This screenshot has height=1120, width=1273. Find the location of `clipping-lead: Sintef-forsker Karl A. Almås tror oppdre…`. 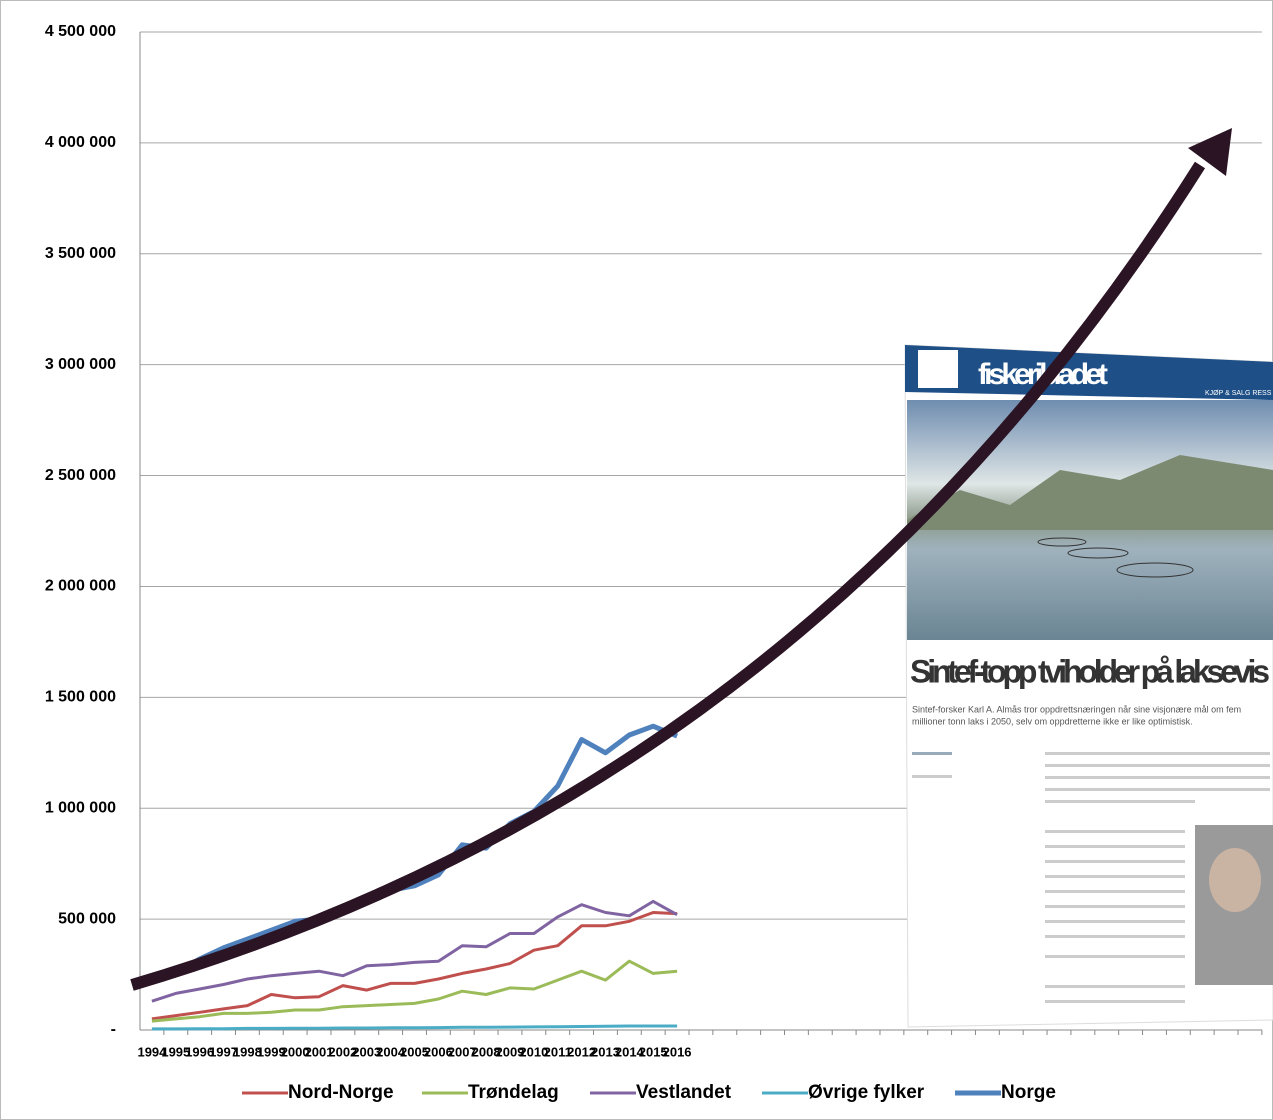

clipping-lead: Sintef-forsker Karl A. Almås tror oppdre… is located at coordinates (1076, 709).